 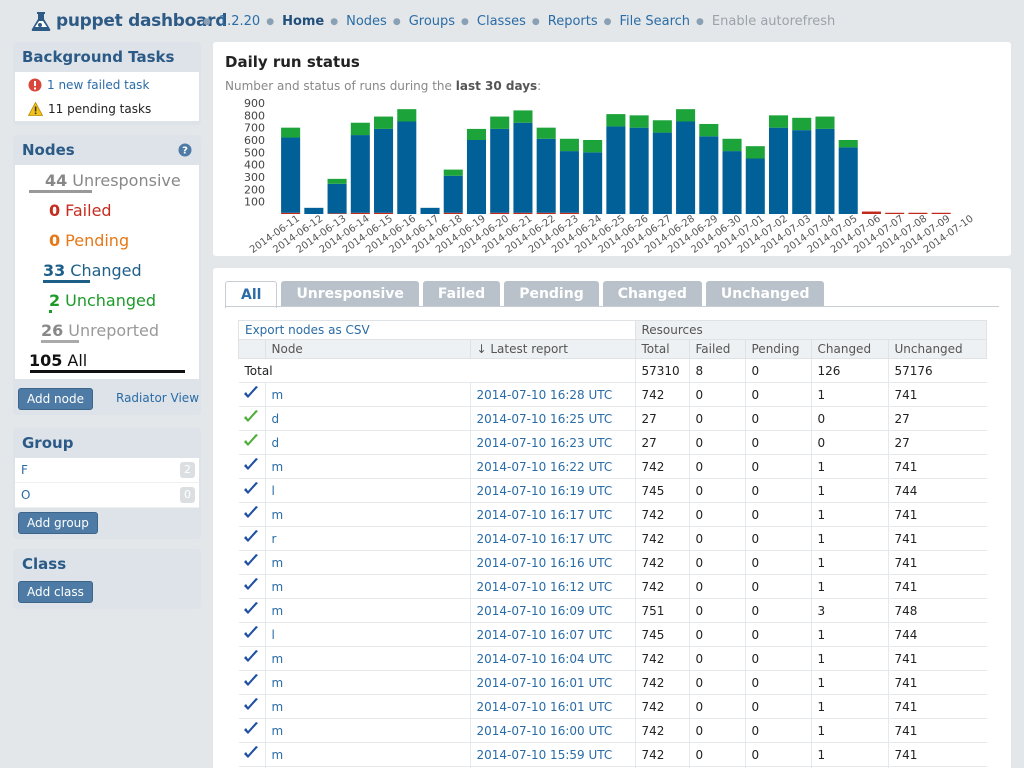 I want to click on node-cell: r, so click(x=367, y=538).